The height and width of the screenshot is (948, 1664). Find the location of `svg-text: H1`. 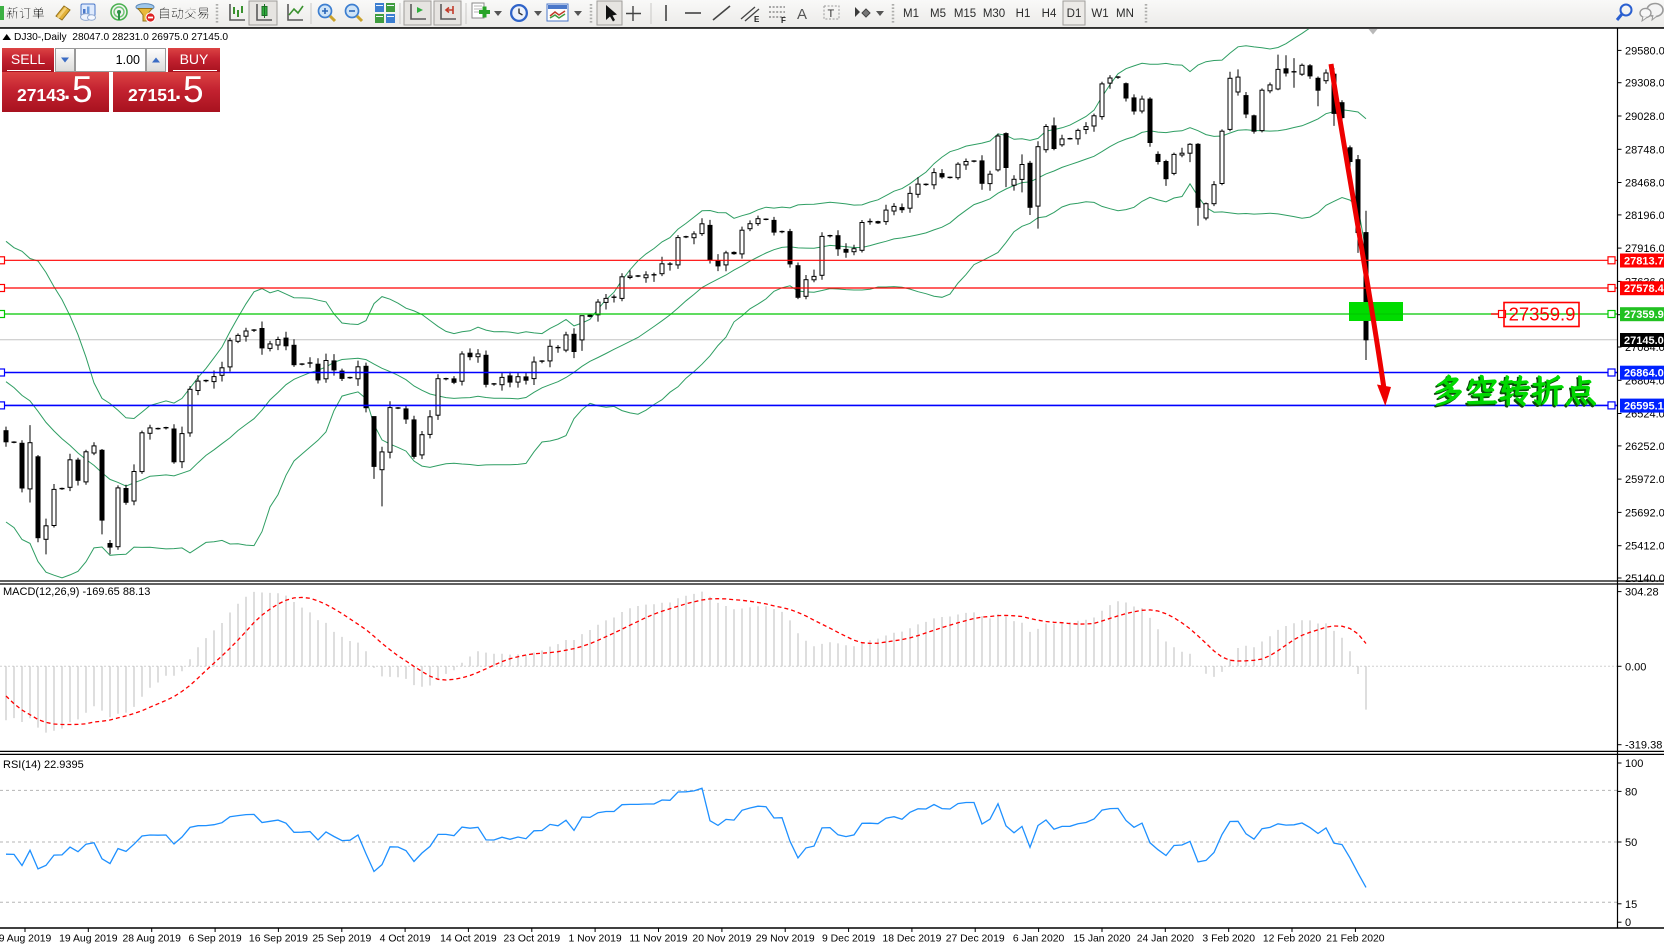

svg-text: H1 is located at coordinates (1023, 14).